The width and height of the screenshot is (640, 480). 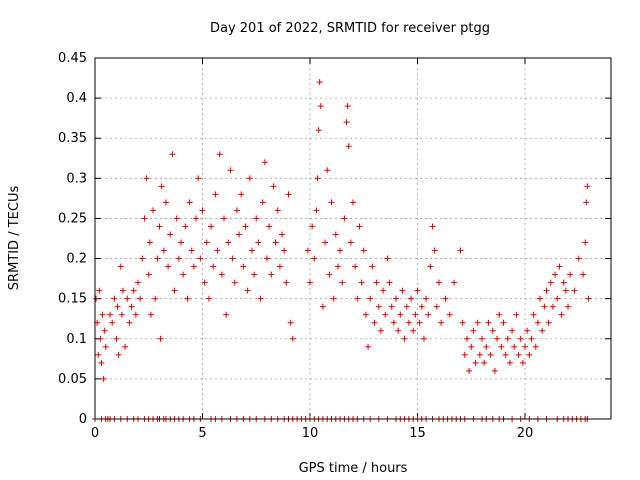 What do you see at coordinates (76, 259) in the screenshot?
I see `y-tick-label: 0.2` at bounding box center [76, 259].